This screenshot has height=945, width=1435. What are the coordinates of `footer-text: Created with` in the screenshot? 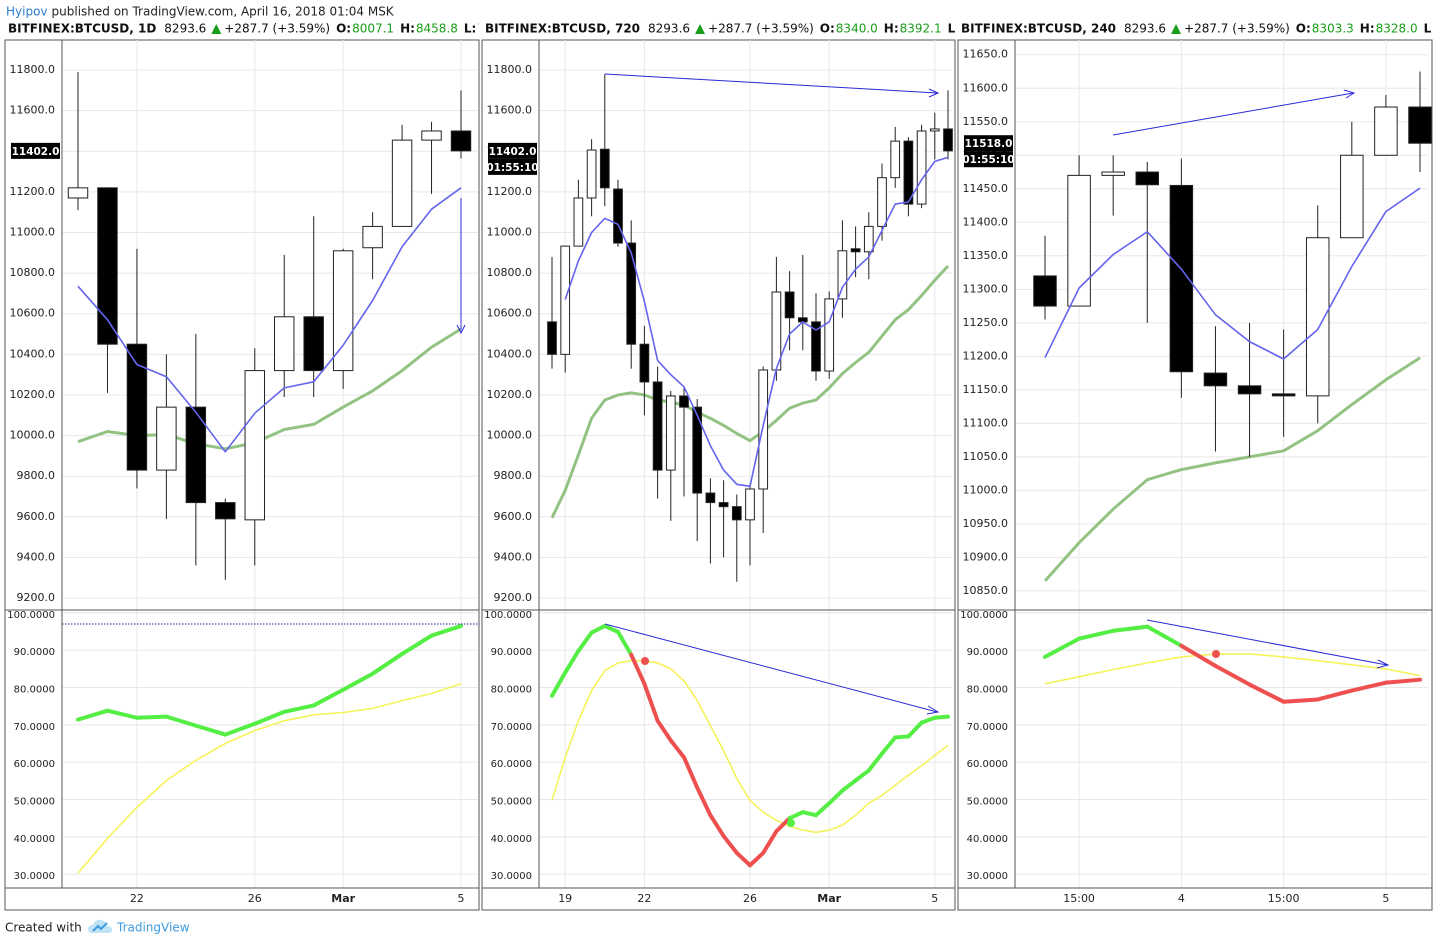 It's located at (43, 928).